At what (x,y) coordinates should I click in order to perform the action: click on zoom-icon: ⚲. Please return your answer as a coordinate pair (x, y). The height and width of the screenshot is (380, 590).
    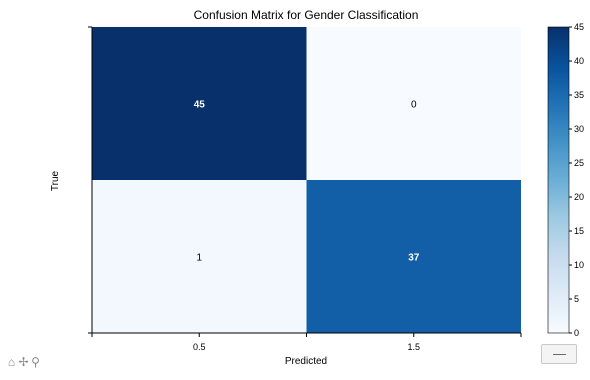
    Looking at the image, I should click on (35, 362).